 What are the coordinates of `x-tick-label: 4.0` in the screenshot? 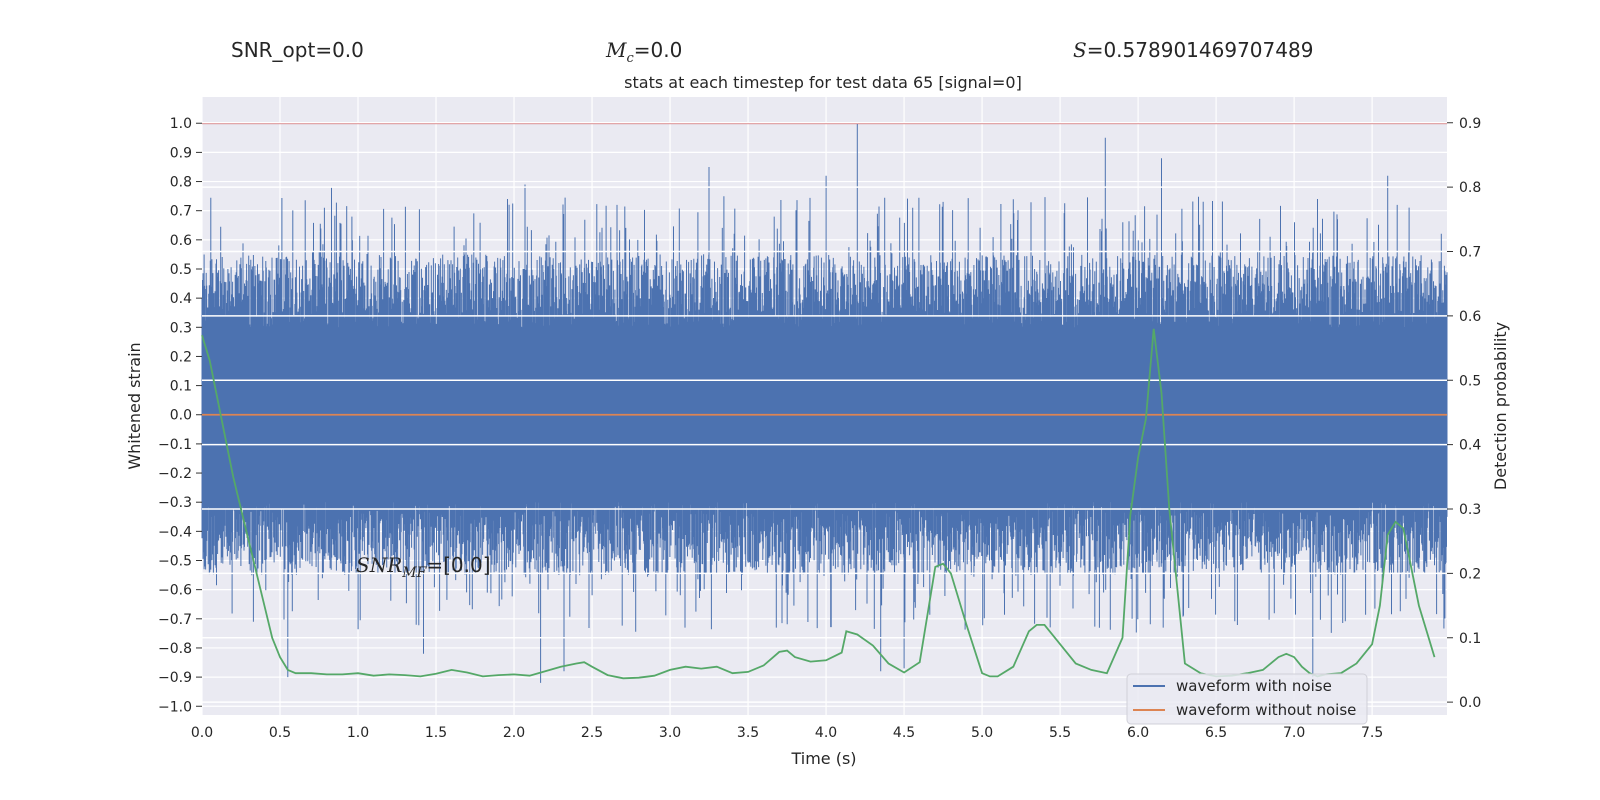 It's located at (826, 733).